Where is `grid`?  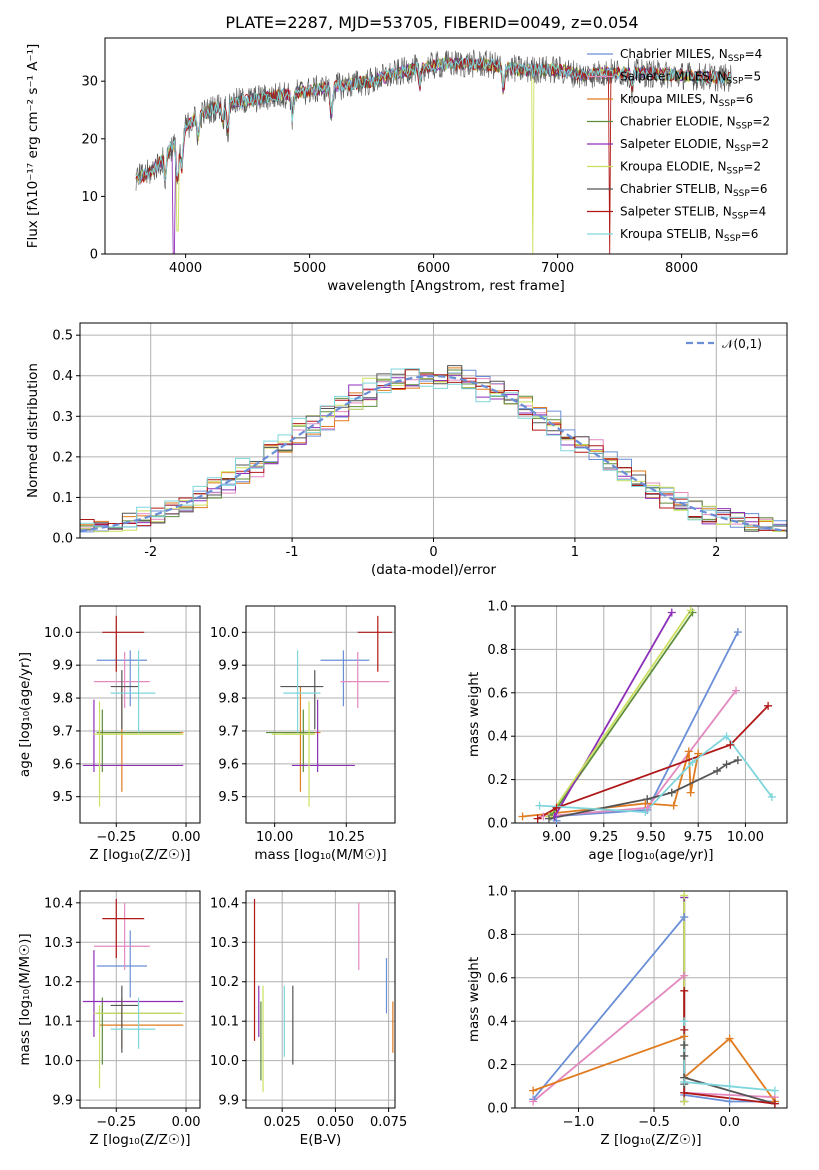
grid is located at coordinates (140, 714).